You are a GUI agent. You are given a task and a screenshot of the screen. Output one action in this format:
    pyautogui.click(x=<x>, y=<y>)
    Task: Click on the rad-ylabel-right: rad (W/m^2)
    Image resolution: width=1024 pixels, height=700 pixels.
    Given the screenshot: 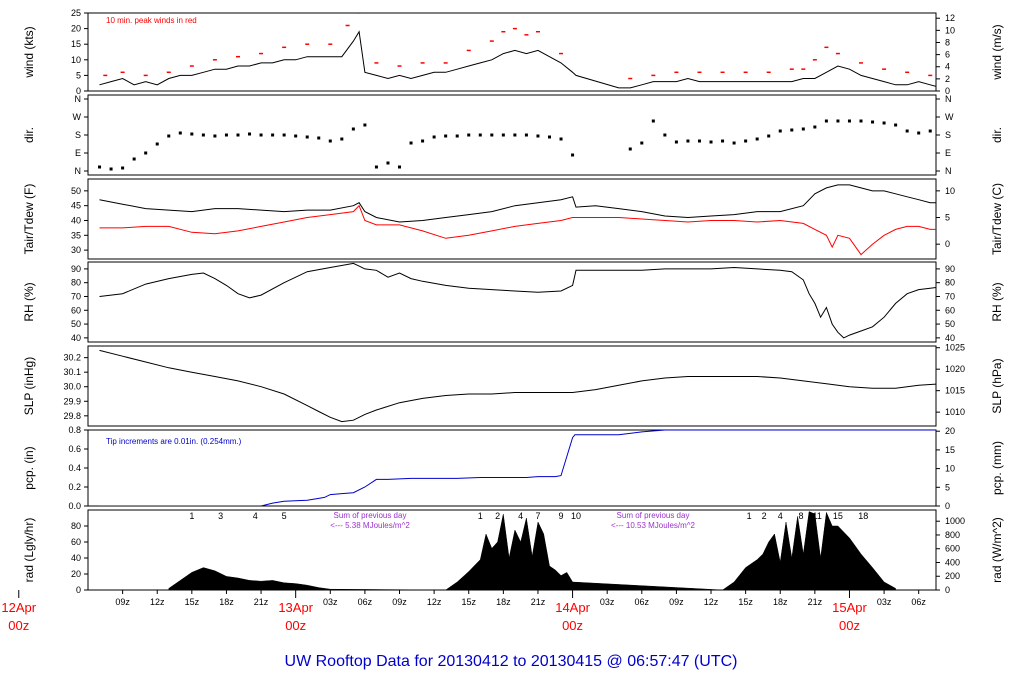 What is the action you would take?
    pyautogui.click(x=997, y=550)
    